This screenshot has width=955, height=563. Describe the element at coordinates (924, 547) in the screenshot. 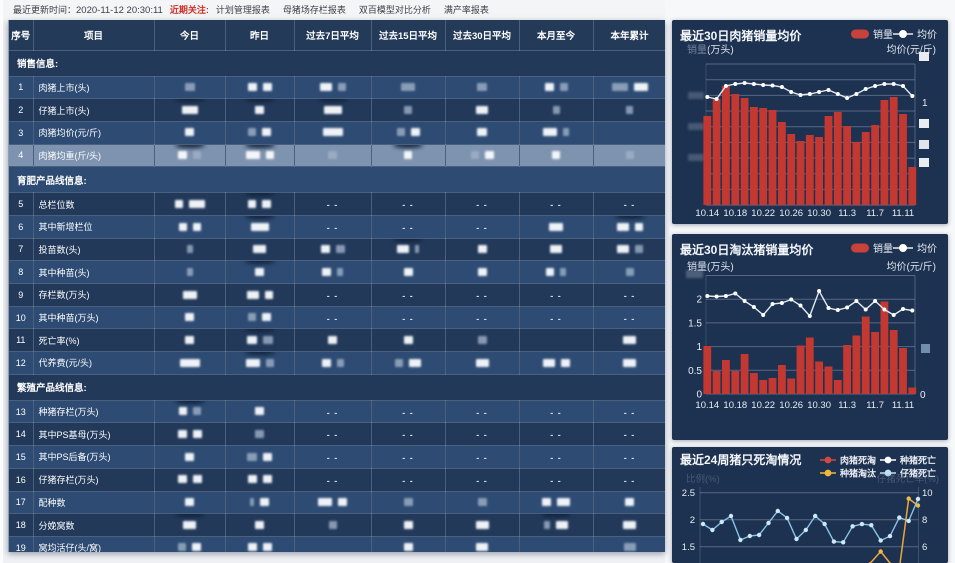

I see `svg-text: 6` at that location.